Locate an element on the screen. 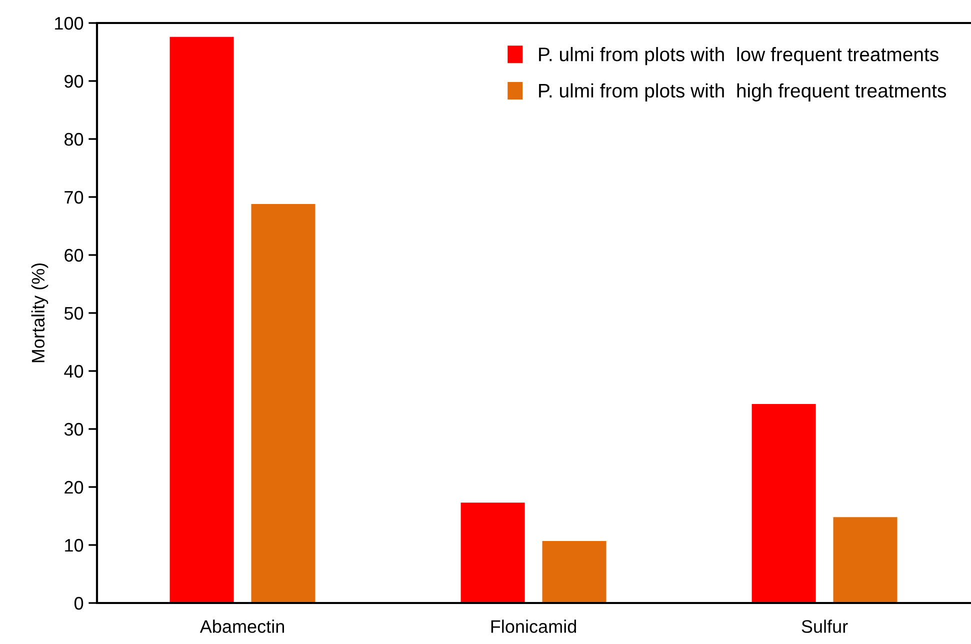  legend-label: P. ulmi from plots with low frequent treatments is located at coordinates (738, 56).